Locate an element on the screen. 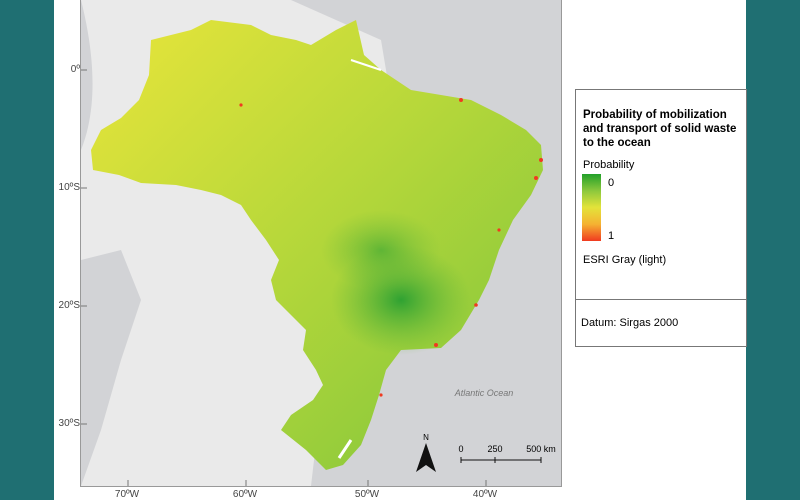 The height and width of the screenshot is (500, 800). ramp-high-label: 1 is located at coordinates (611, 236).